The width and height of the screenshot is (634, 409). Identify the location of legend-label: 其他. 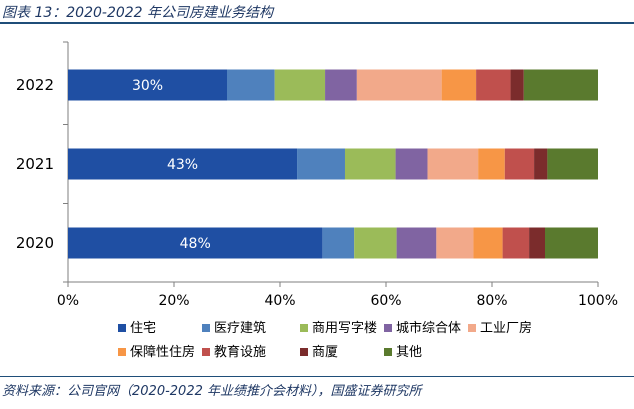
(409, 352).